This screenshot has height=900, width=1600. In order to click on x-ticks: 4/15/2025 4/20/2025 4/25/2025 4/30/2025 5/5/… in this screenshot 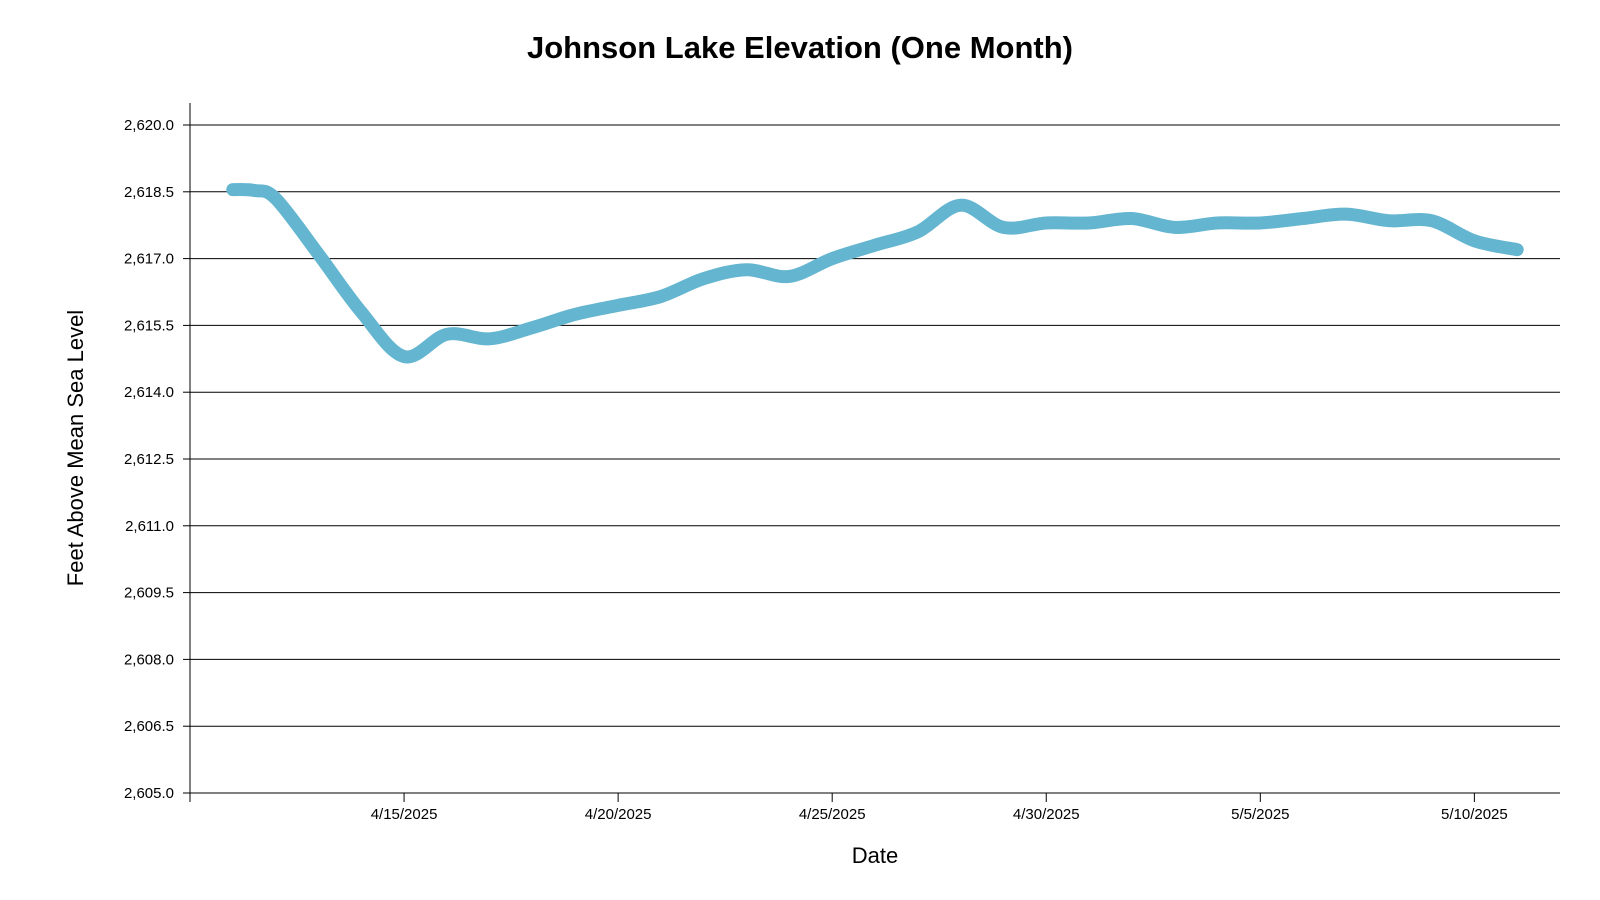, I will do `click(848, 808)`.